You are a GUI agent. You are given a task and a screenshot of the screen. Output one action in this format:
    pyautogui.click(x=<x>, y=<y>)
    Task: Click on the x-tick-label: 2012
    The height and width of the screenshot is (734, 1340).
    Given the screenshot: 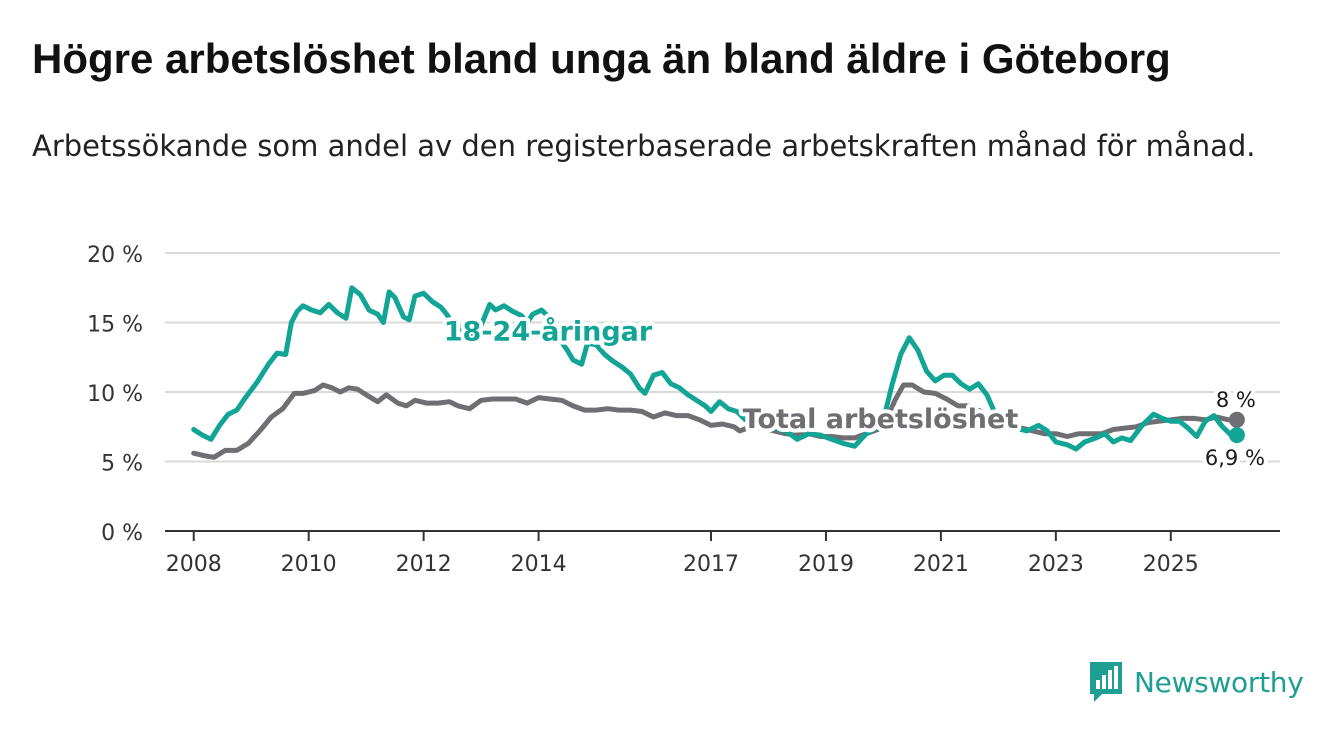 What is the action you would take?
    pyautogui.click(x=424, y=564)
    